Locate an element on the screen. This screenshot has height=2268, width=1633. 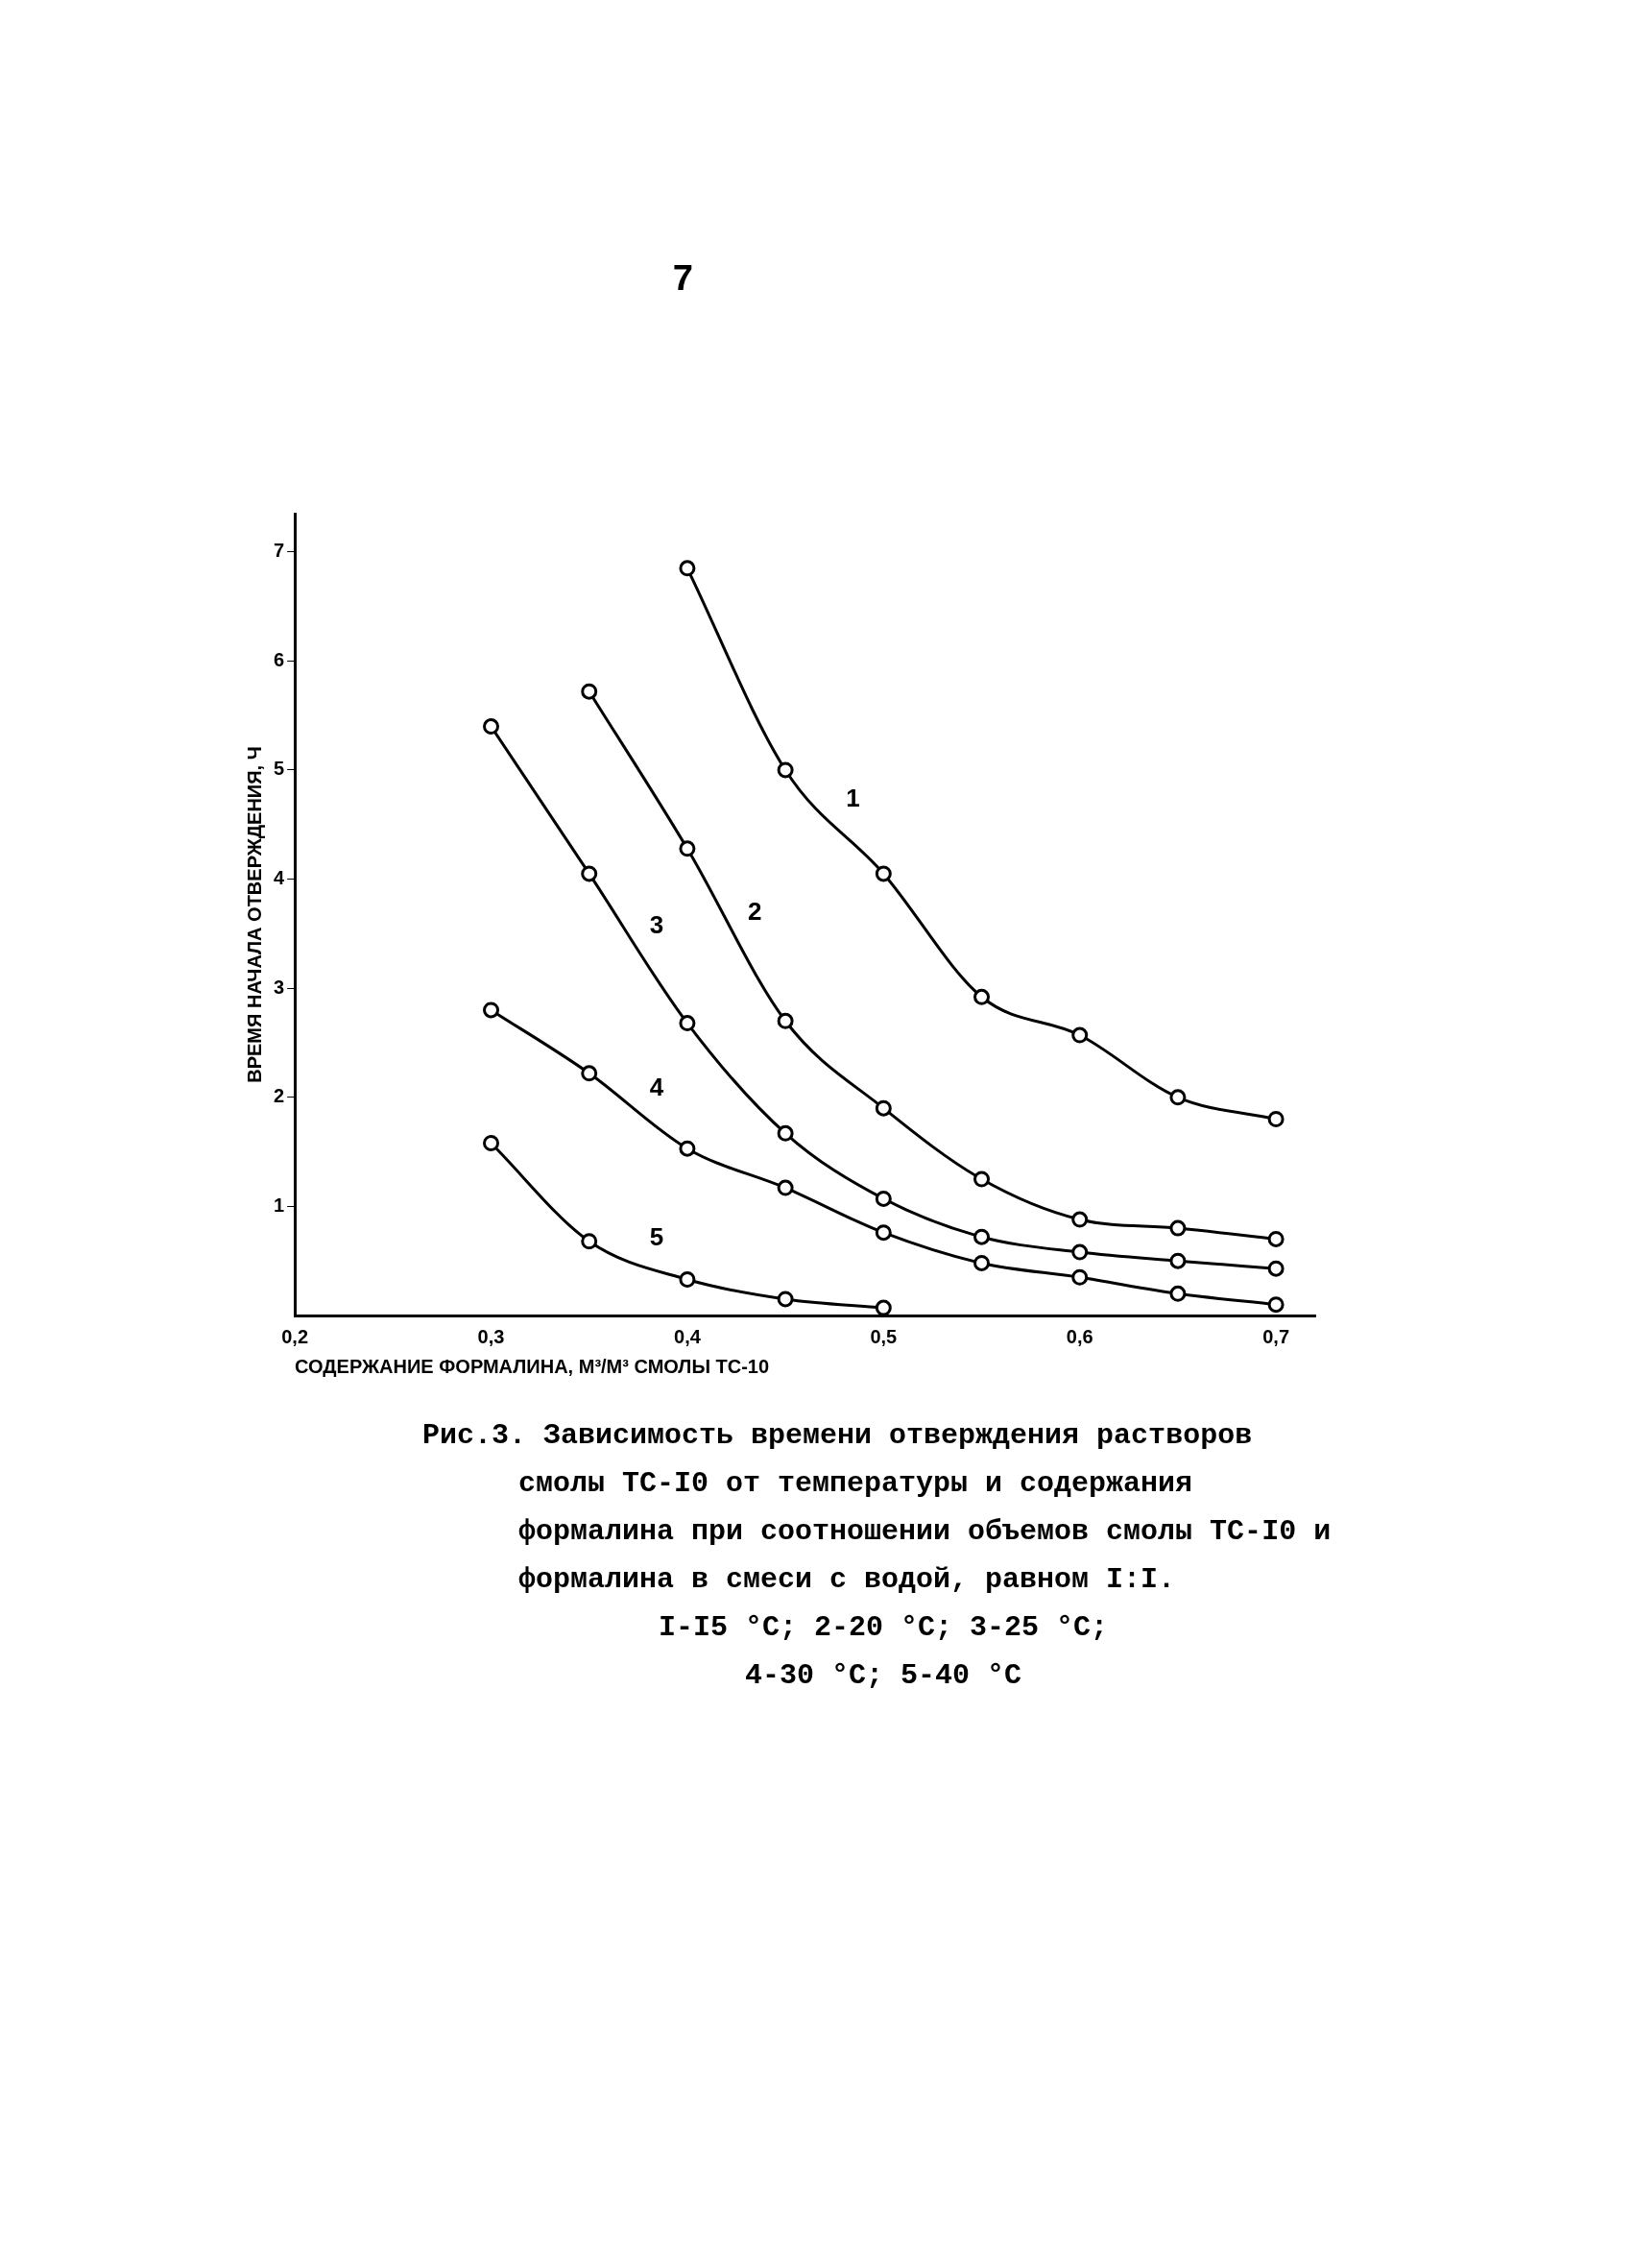
x-tick-label: 0,2 is located at coordinates (295, 1336).